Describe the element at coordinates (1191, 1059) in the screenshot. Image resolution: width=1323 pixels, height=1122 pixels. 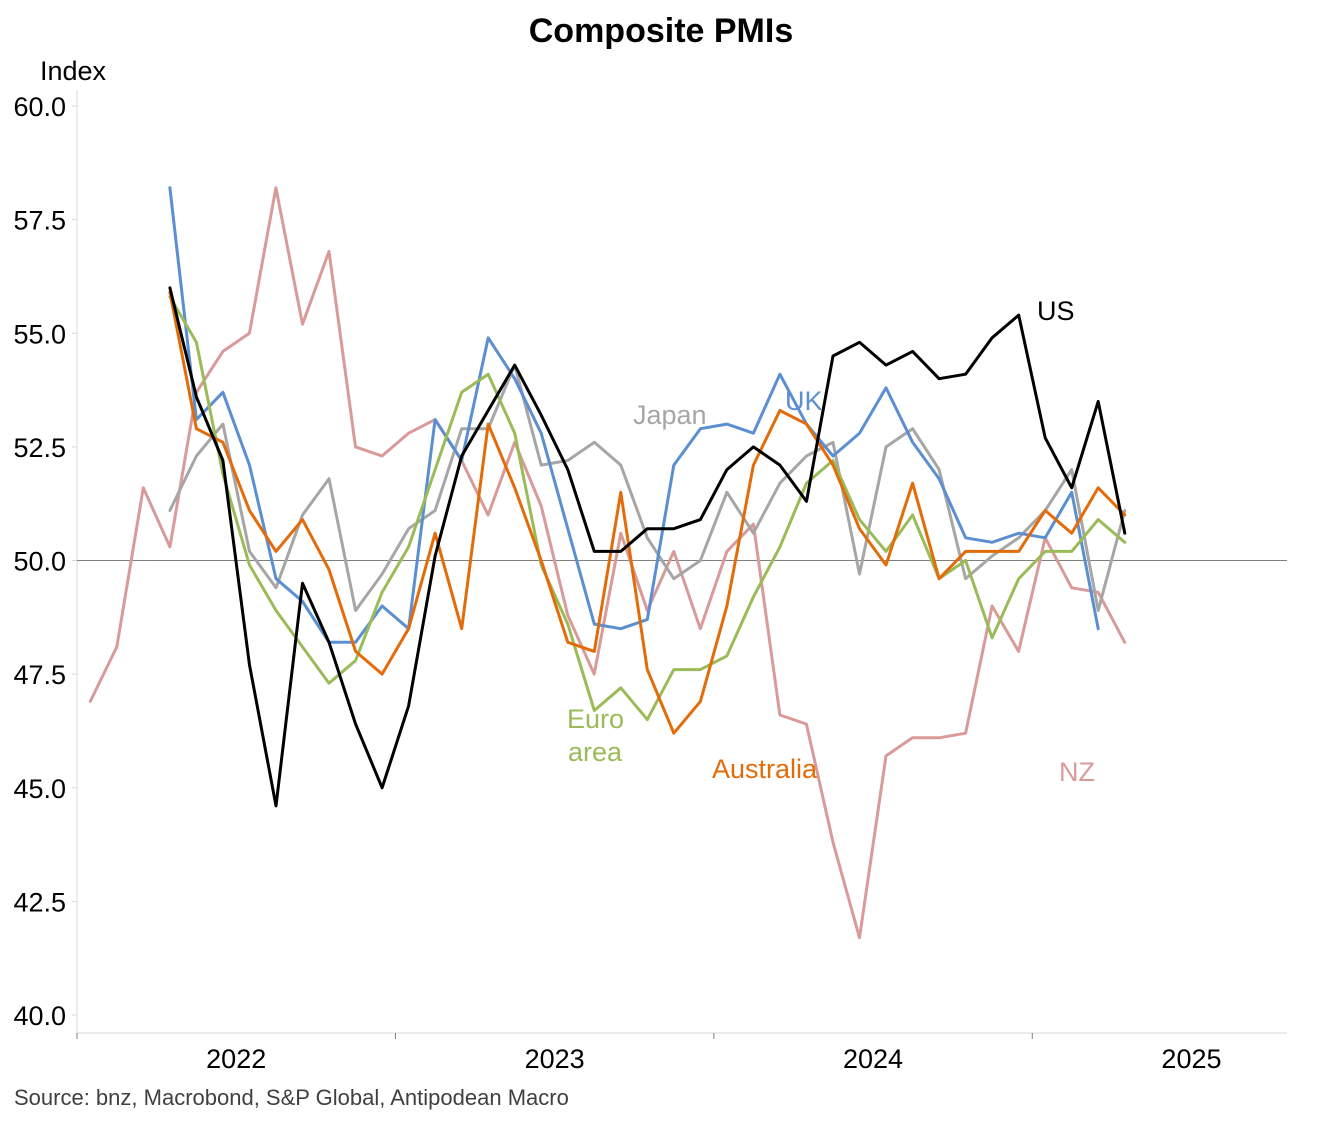
I see `x-tick-label: 2025` at that location.